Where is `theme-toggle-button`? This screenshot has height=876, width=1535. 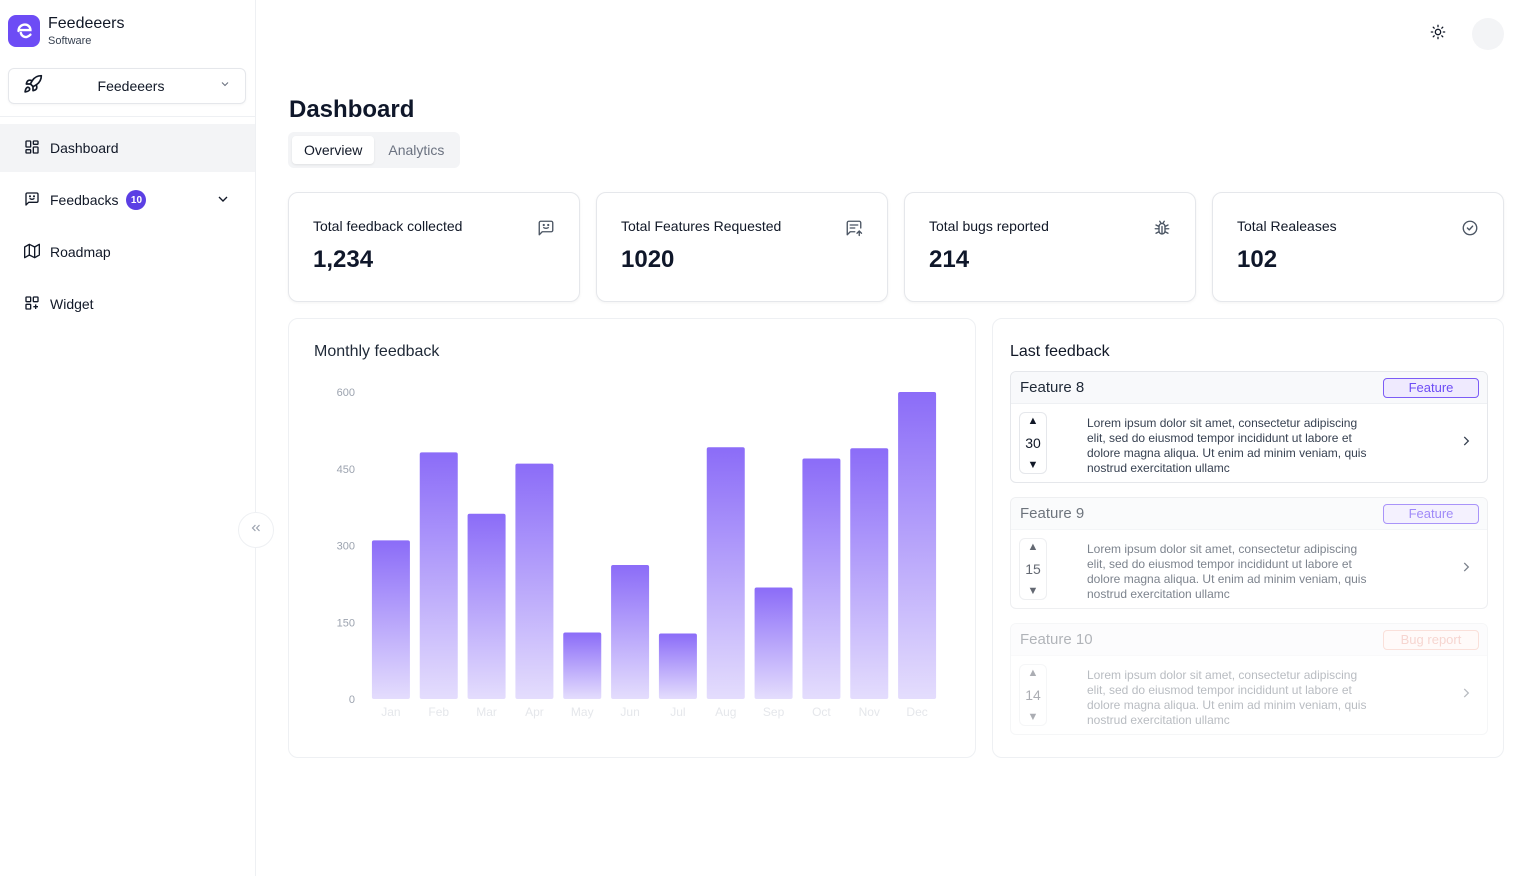 theme-toggle-button is located at coordinates (1438, 34).